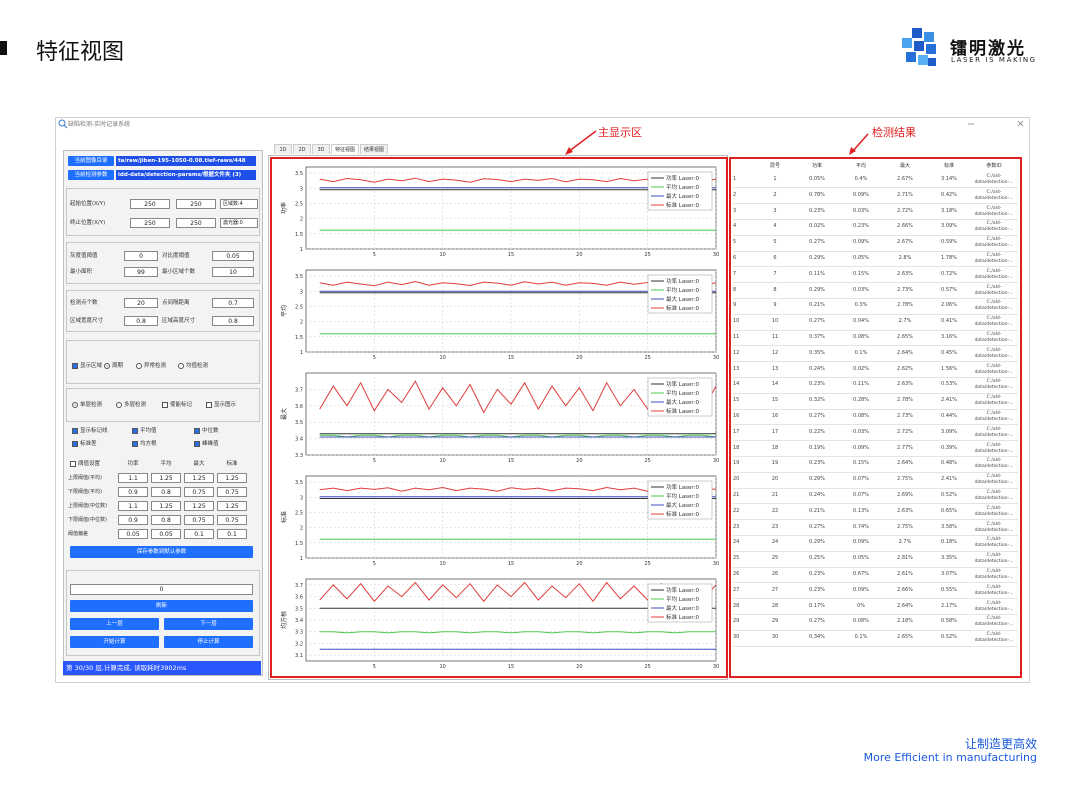  I want to click on y-tick-label: 3.3, so click(299, 456).